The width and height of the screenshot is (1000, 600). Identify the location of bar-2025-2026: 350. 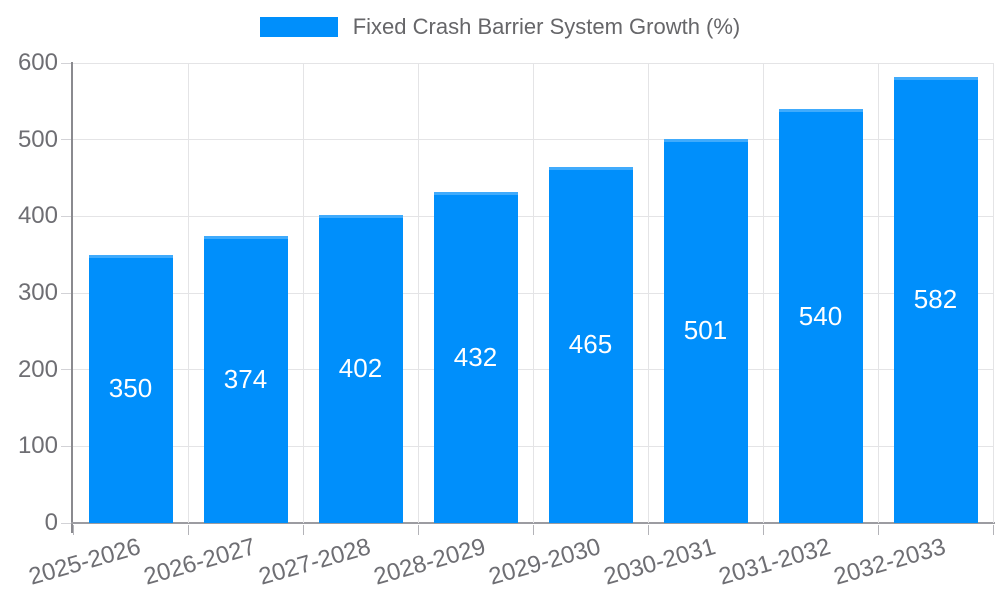
(130, 388).